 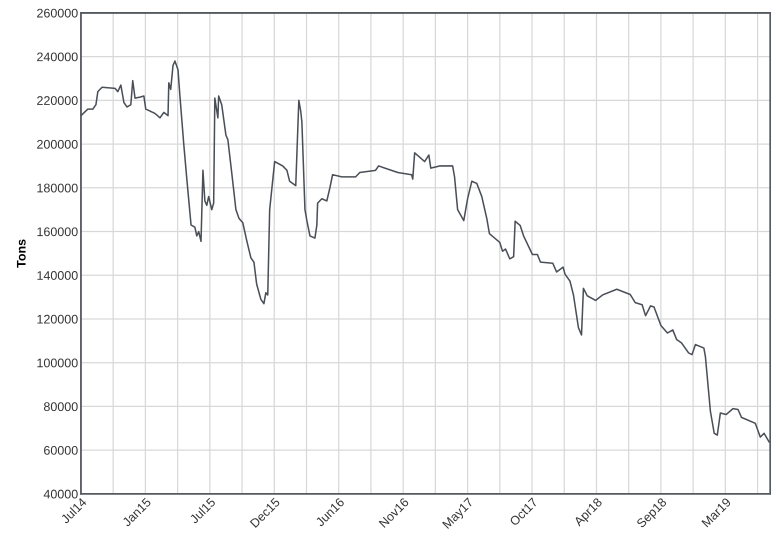 I want to click on y-tick-label: 80000, so click(x=61, y=407).